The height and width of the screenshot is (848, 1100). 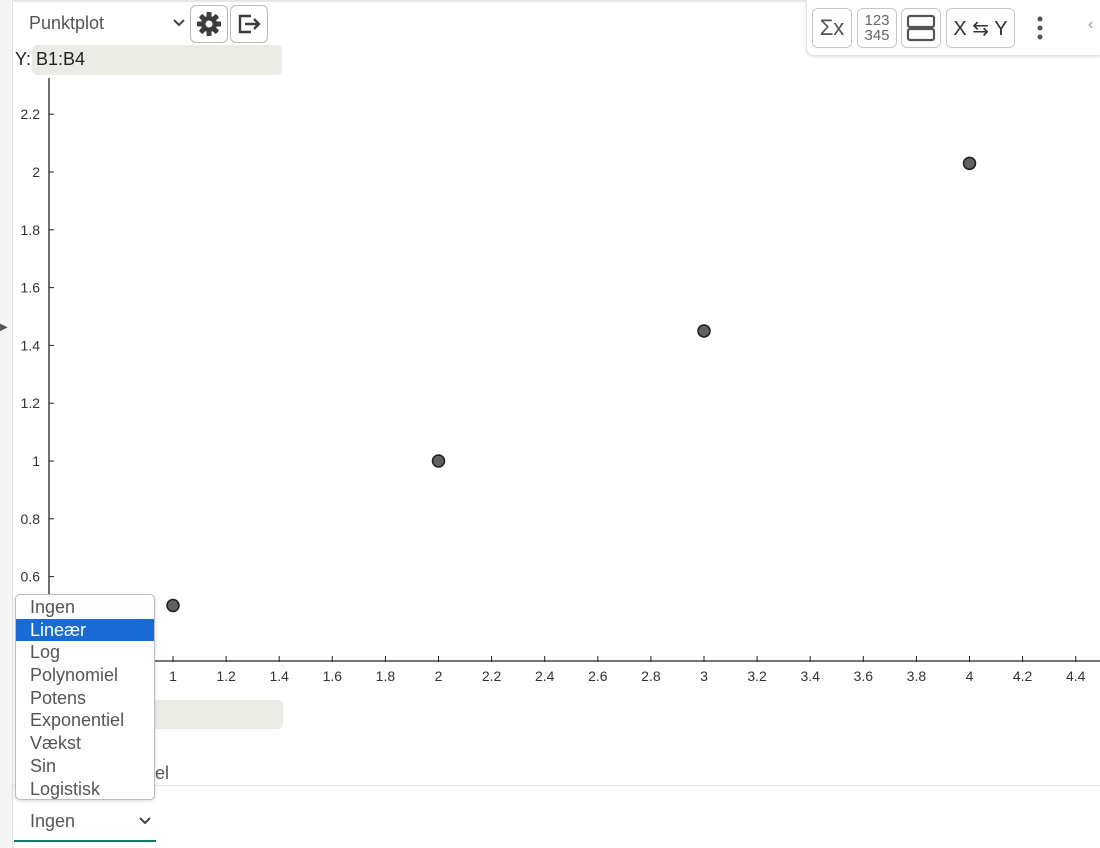 I want to click on settings-button, so click(x=209, y=24).